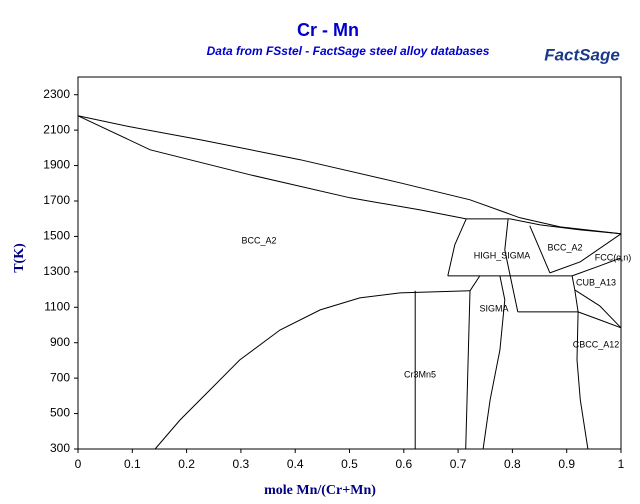  What do you see at coordinates (56, 129) in the screenshot?
I see `y-tick-label: 2100` at bounding box center [56, 129].